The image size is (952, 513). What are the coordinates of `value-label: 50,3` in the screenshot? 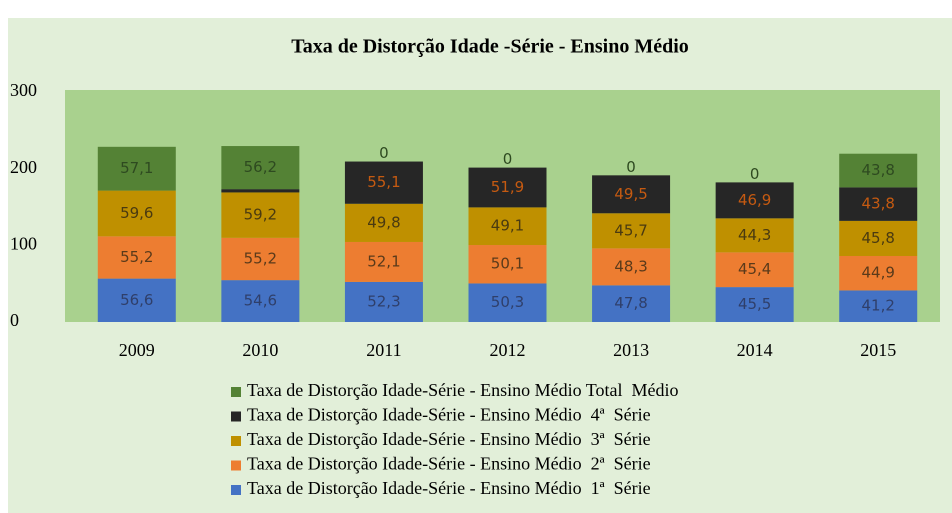 It's located at (507, 302).